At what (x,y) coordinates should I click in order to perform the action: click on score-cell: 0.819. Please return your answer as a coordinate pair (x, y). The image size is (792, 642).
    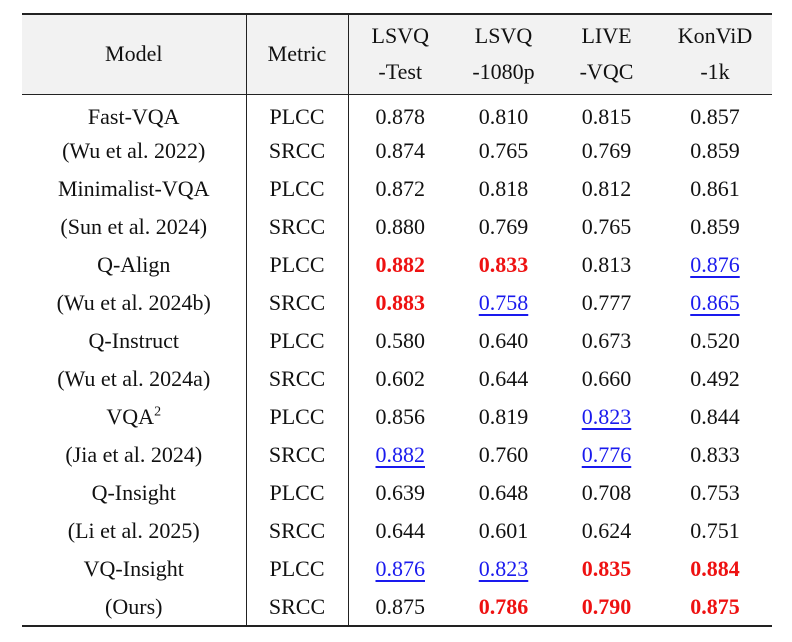
    Looking at the image, I should click on (503, 416).